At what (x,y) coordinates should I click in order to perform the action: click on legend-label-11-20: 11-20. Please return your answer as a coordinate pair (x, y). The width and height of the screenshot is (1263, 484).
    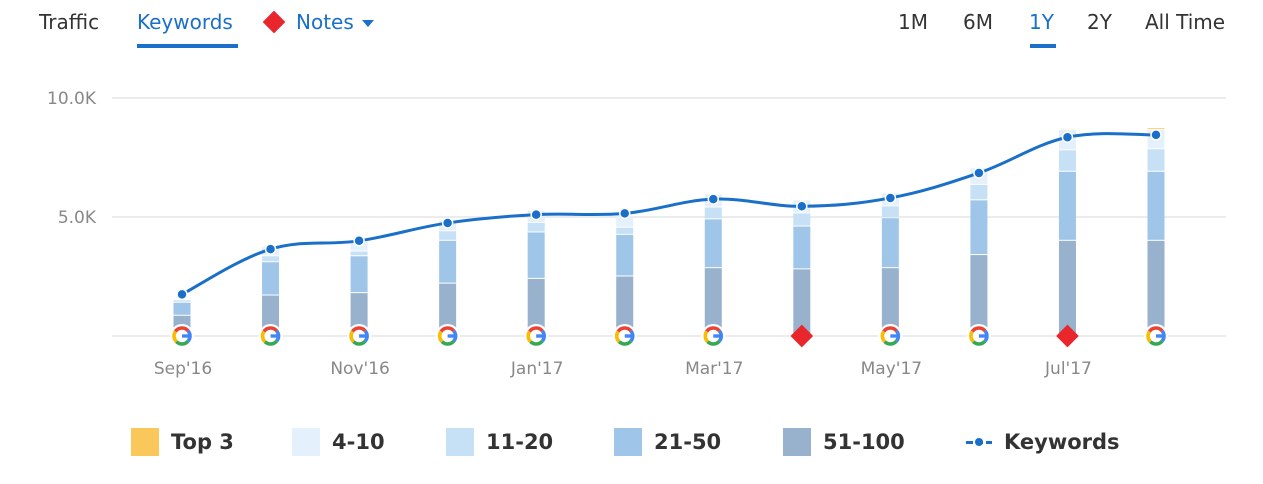
    Looking at the image, I should click on (520, 442).